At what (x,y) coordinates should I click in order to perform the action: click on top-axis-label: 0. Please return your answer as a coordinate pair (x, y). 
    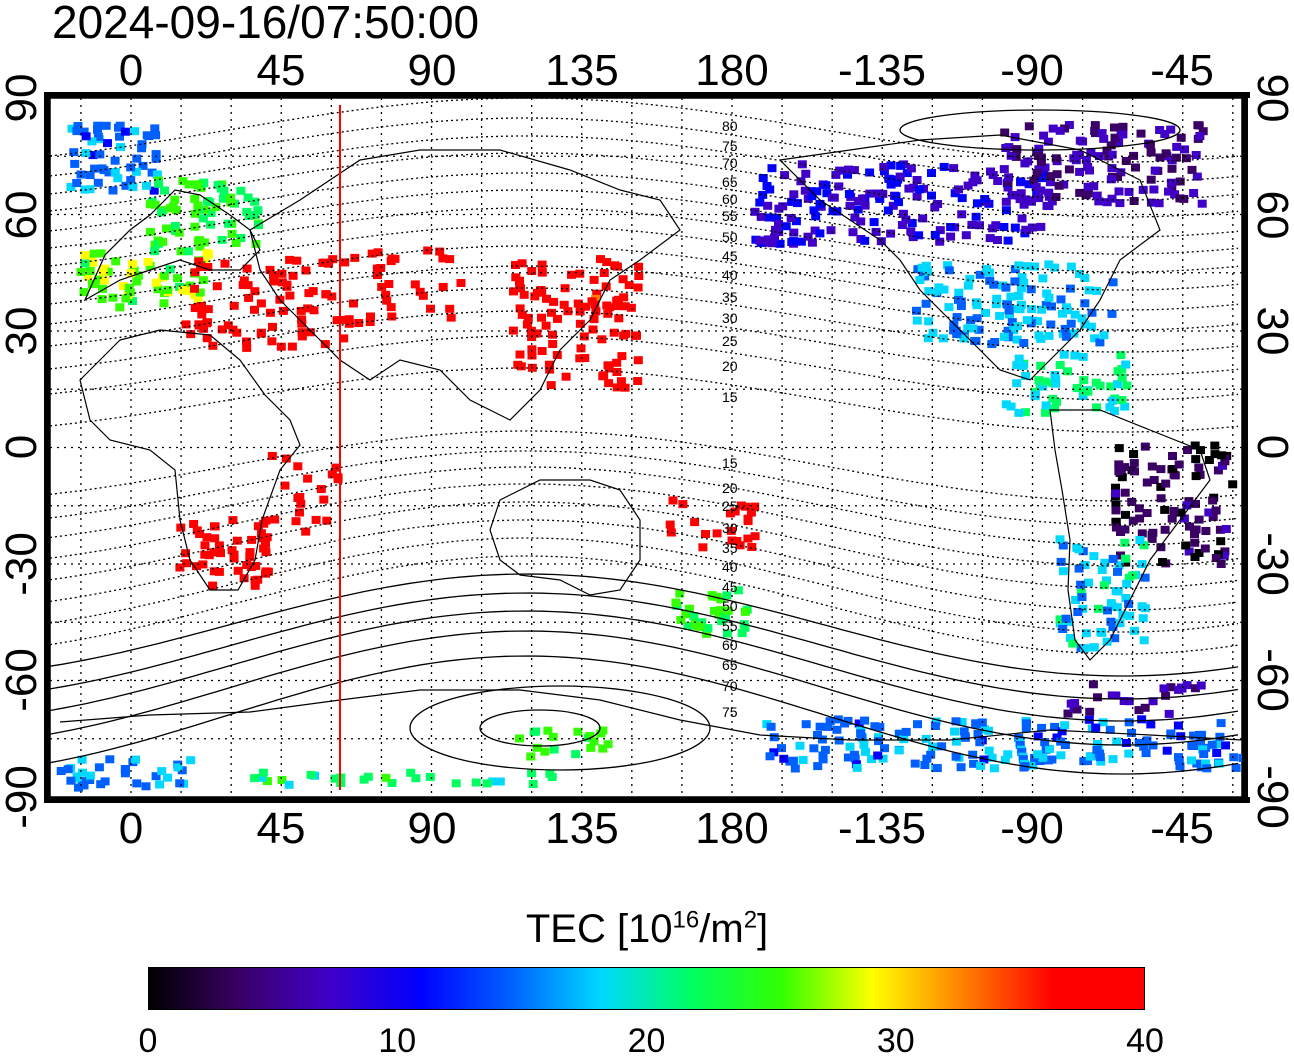
    Looking at the image, I should click on (131, 70).